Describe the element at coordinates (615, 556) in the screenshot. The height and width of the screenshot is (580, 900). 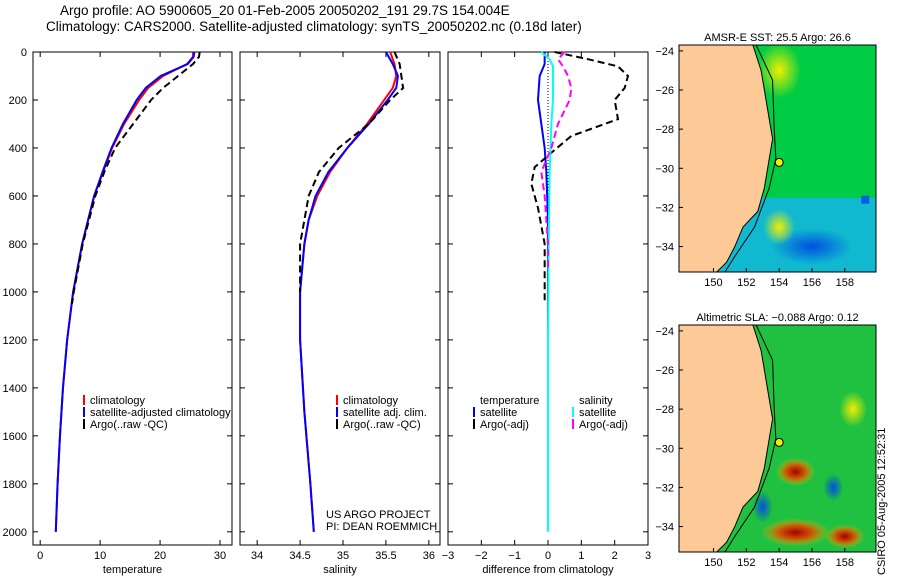
I see `x-tick-label: 2` at that location.